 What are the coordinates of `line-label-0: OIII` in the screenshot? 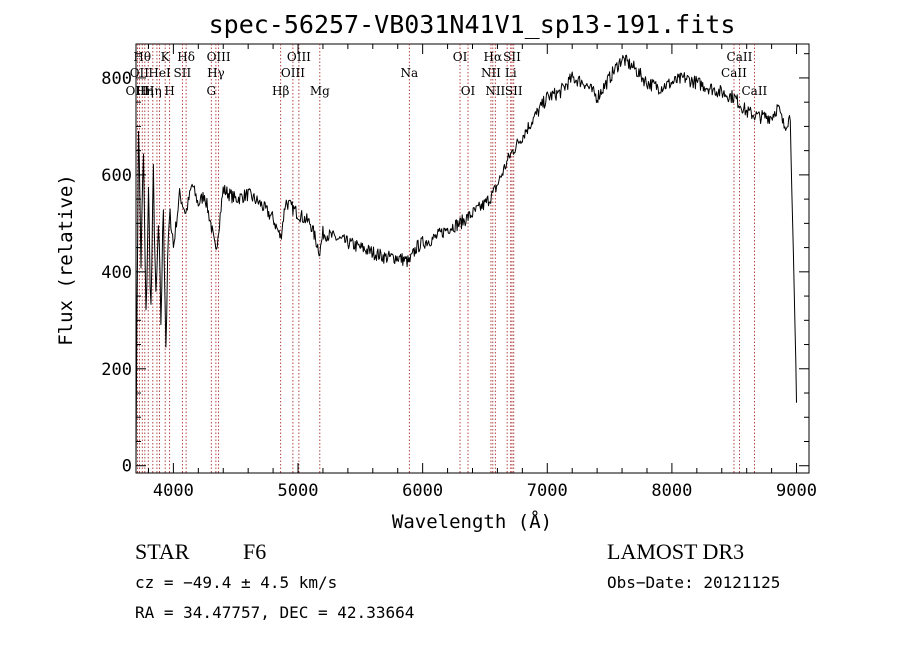 It's located at (137, 91).